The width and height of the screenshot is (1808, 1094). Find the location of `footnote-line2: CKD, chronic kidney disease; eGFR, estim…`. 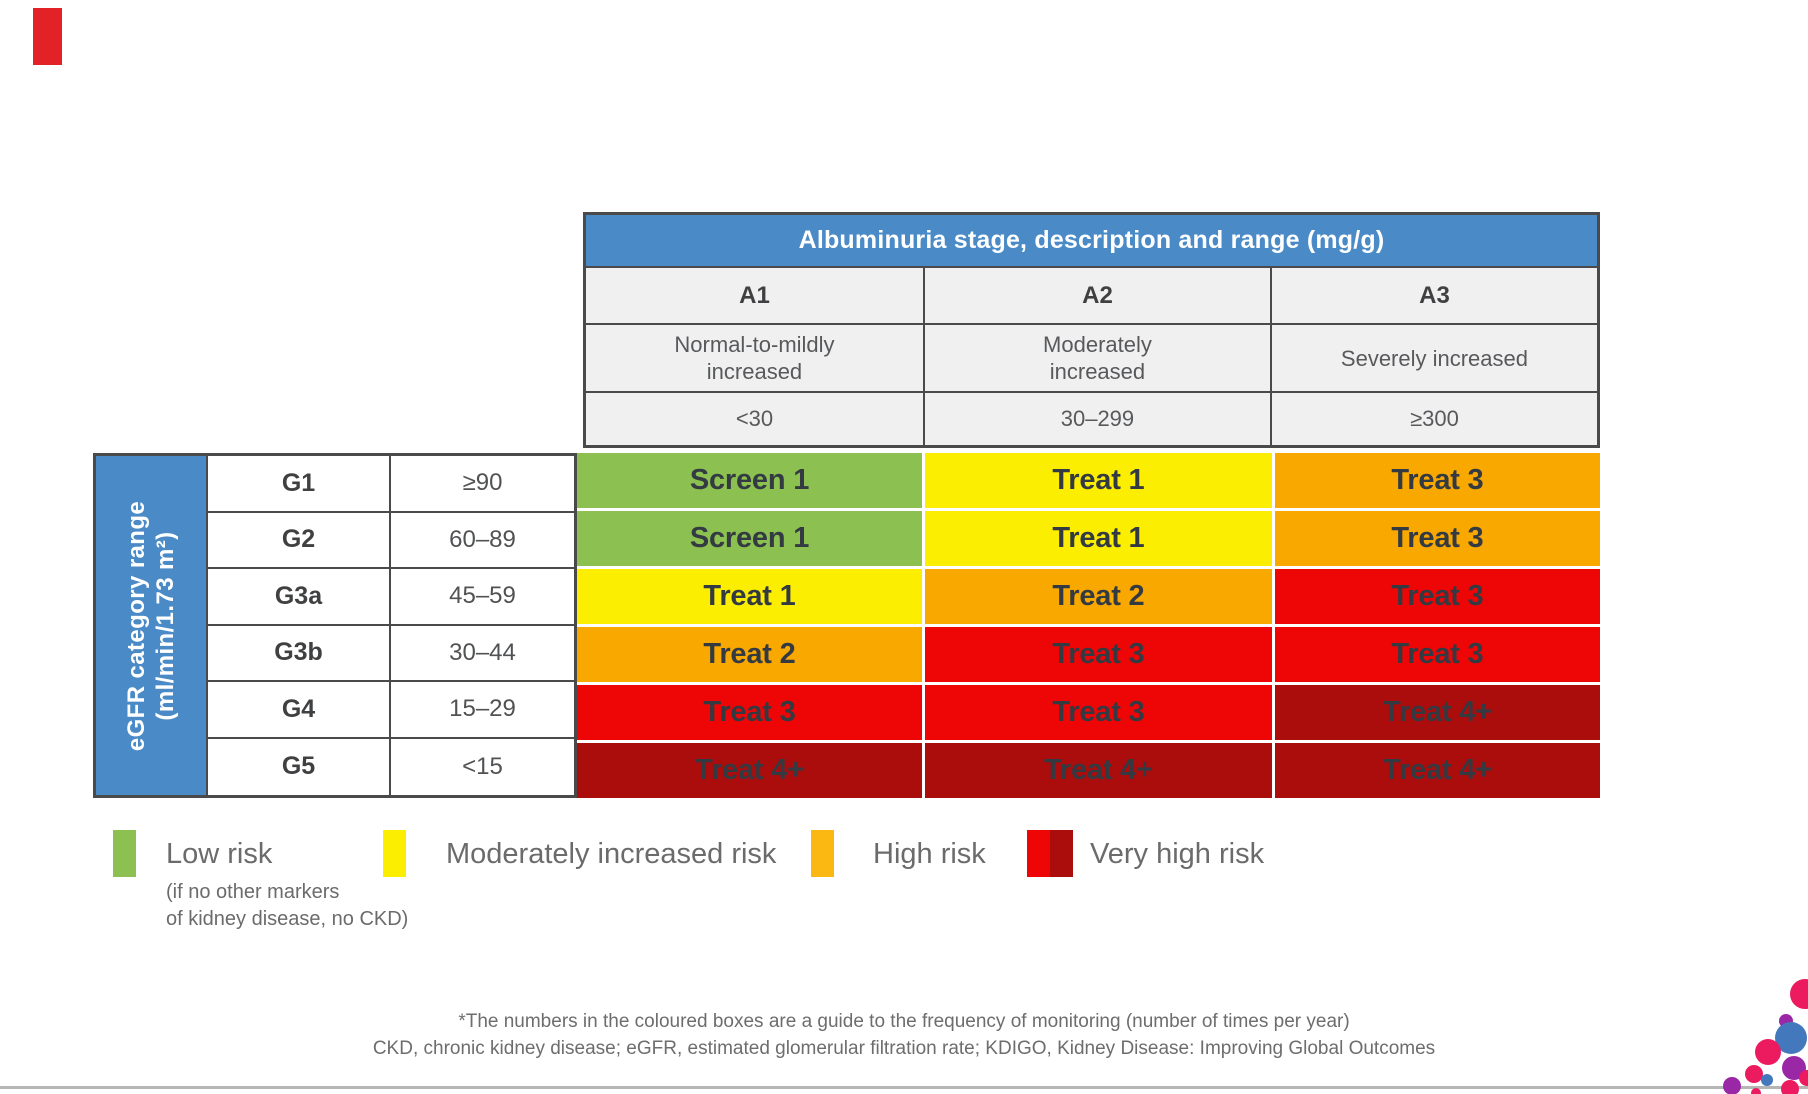

footnote-line2: CKD, chronic kidney disease; eGFR, estim… is located at coordinates (904, 1048).